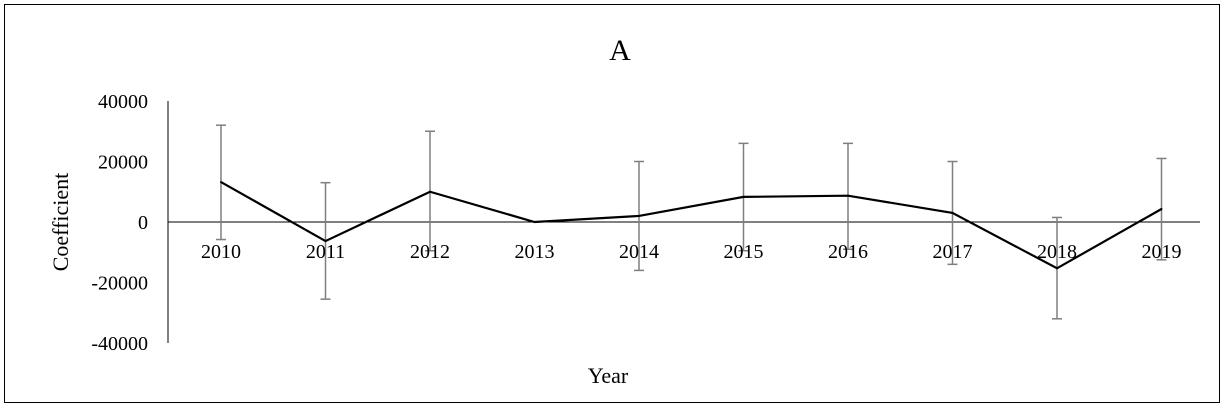  What do you see at coordinates (119, 344) in the screenshot?
I see `y-tick-label: -40000` at bounding box center [119, 344].